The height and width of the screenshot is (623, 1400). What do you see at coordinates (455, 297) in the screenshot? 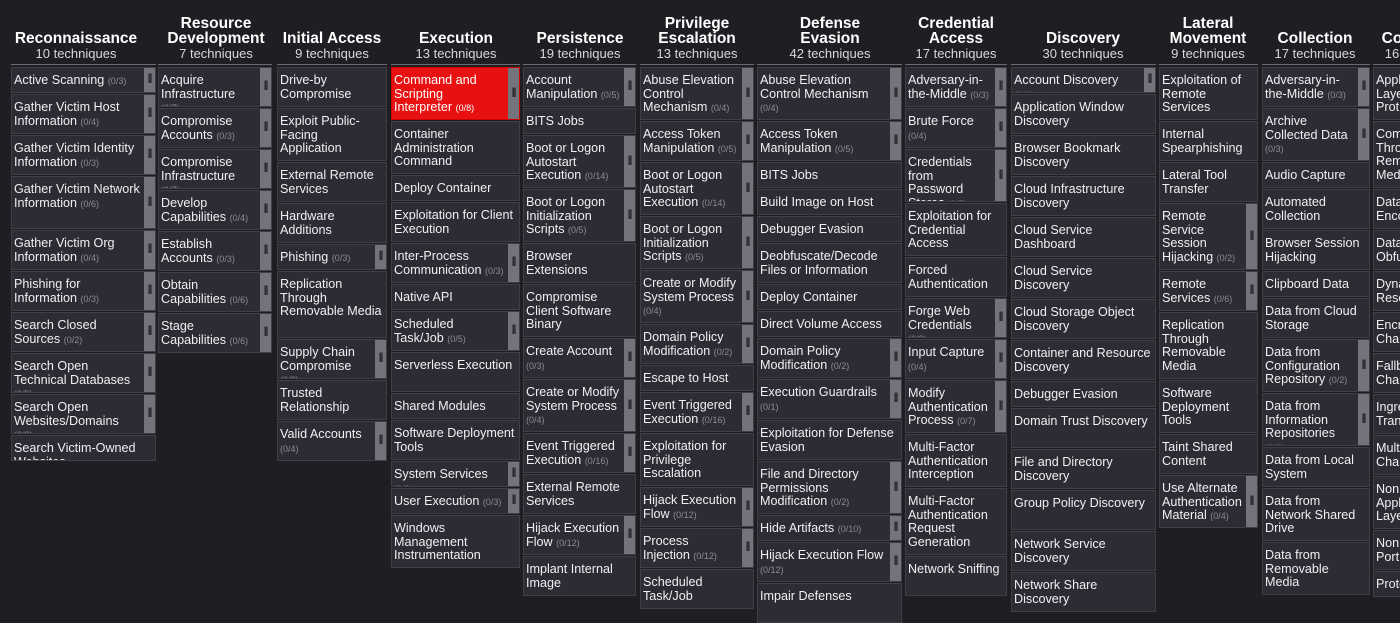
I see `technique-cell: Native API` at bounding box center [455, 297].